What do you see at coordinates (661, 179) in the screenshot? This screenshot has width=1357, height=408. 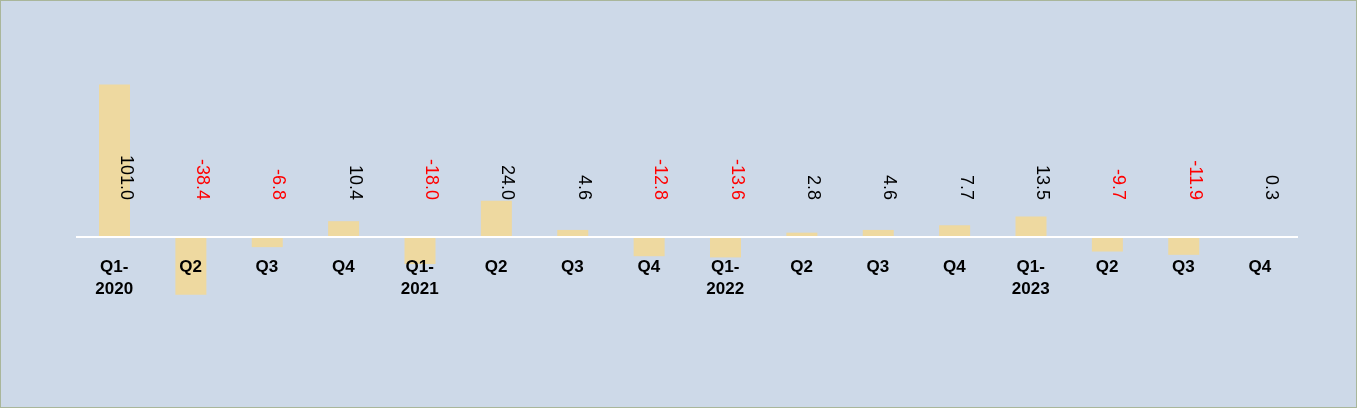 I see `data-label: -12.8` at bounding box center [661, 179].